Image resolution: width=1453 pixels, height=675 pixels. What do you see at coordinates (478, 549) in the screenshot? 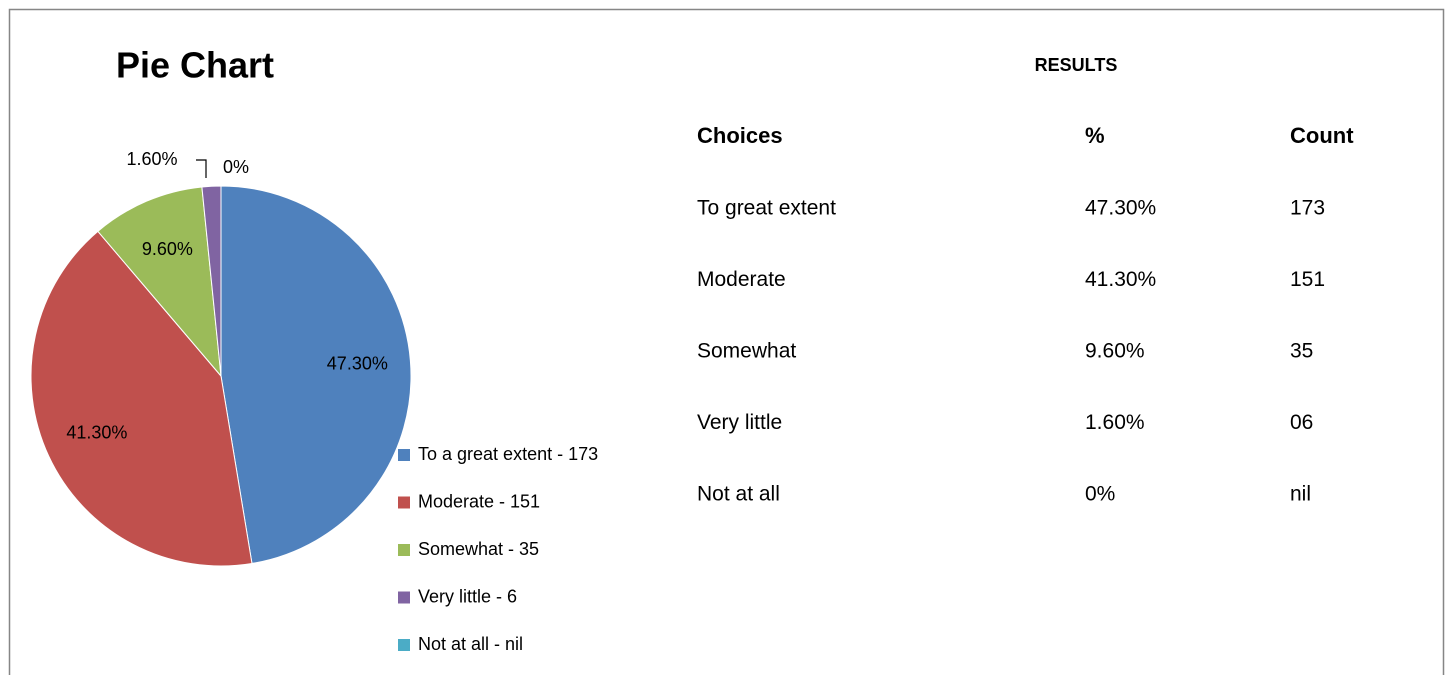
I see `legend-label: Somewhat - 35` at bounding box center [478, 549].